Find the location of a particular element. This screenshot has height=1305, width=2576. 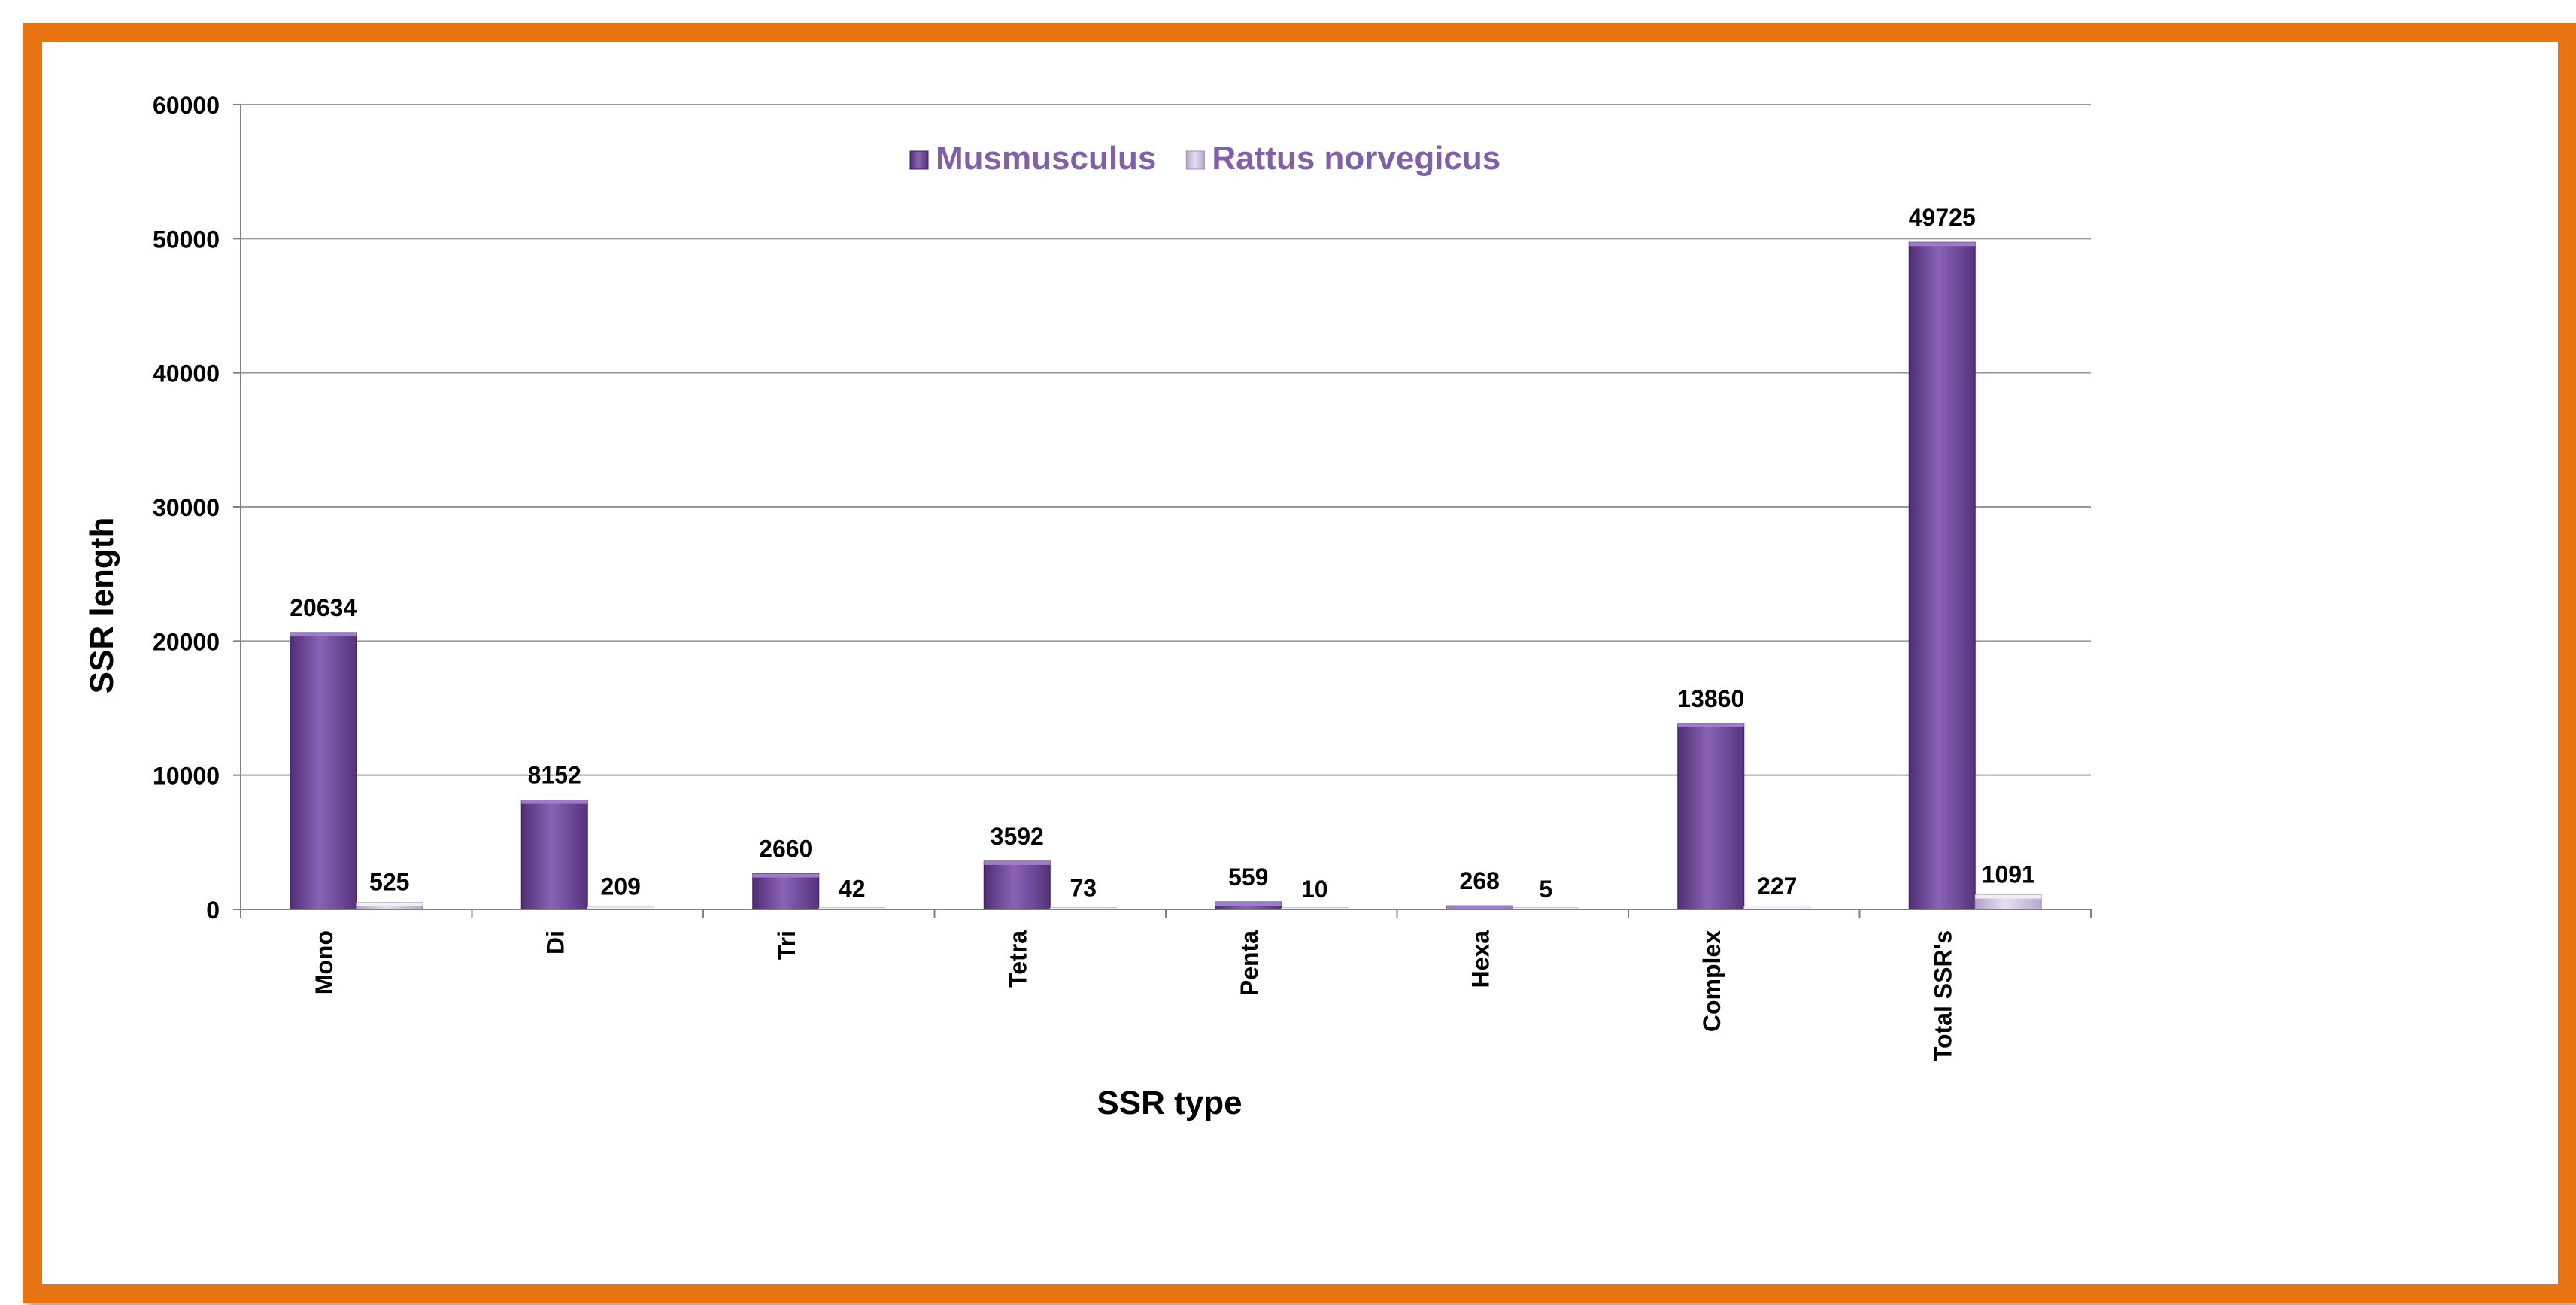

x-tick-label: Mono is located at coordinates (324, 962).